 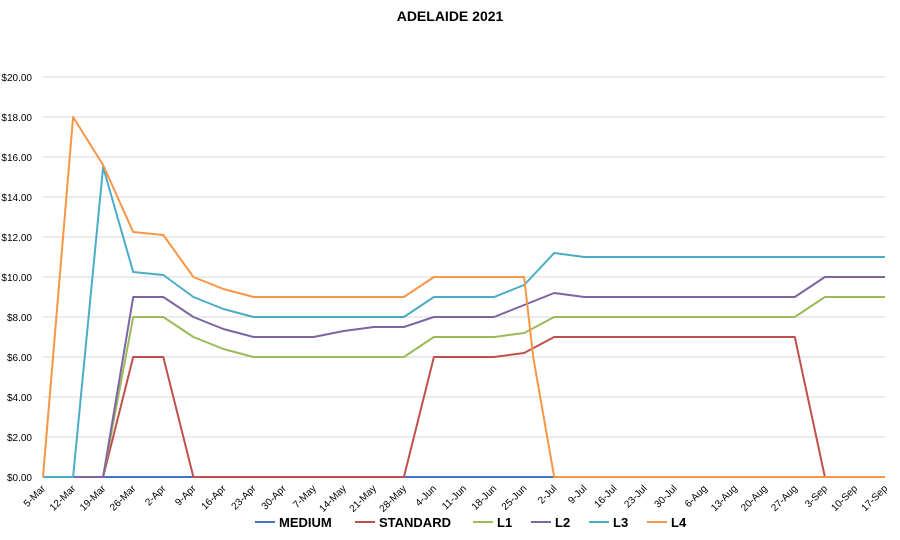 What do you see at coordinates (754, 498) in the screenshot?
I see `x-tick-label: 20-Aug` at bounding box center [754, 498].